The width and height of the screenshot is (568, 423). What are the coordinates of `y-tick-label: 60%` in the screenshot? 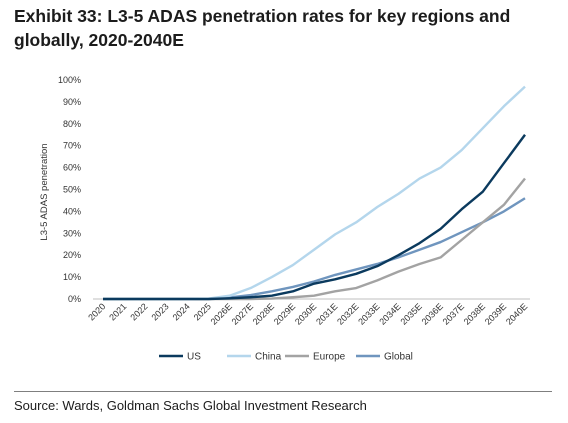 It's located at (72, 168).